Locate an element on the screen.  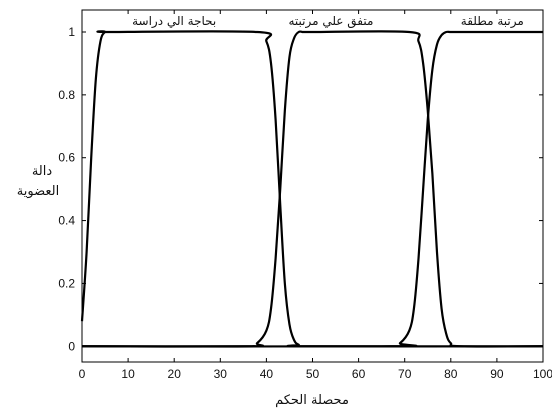
y-tick-label: 0.2 is located at coordinates (66, 283).